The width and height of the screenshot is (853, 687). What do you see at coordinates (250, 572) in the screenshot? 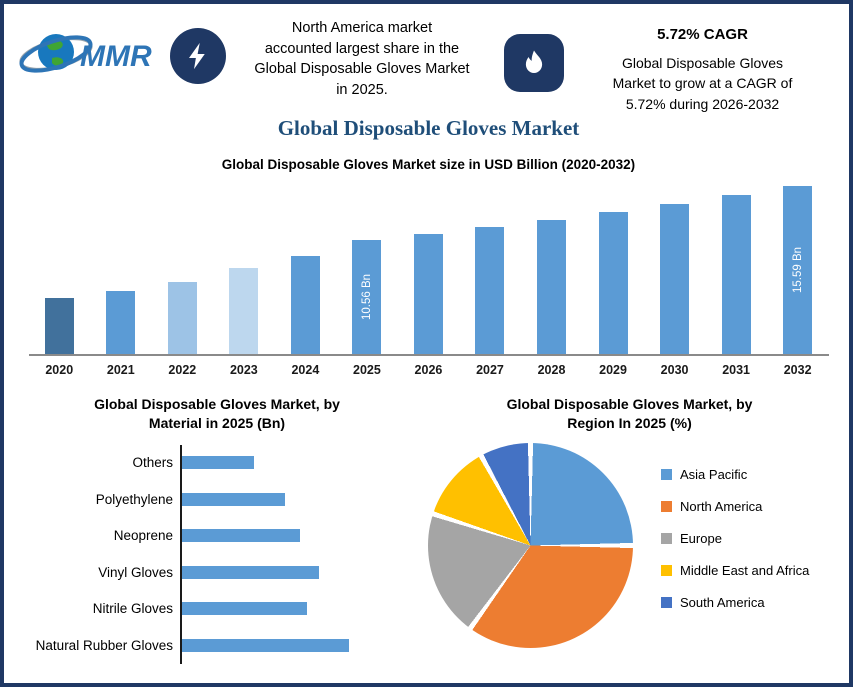
I see `material-bar-vinyl-gloves` at bounding box center [250, 572].